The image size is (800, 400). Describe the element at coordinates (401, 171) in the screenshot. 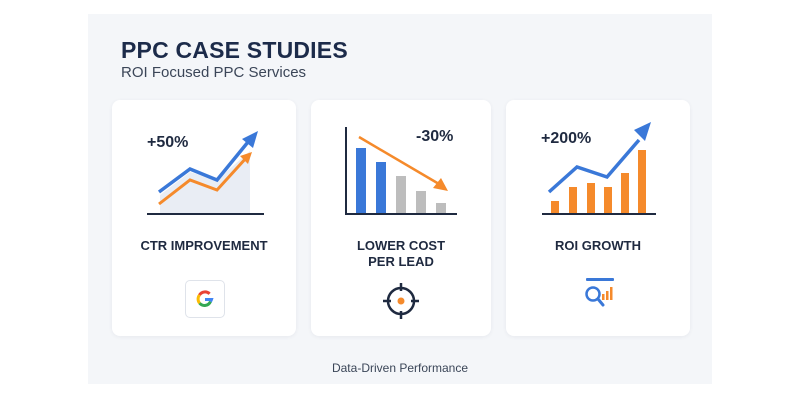

I see `cost-bar-chart` at that location.